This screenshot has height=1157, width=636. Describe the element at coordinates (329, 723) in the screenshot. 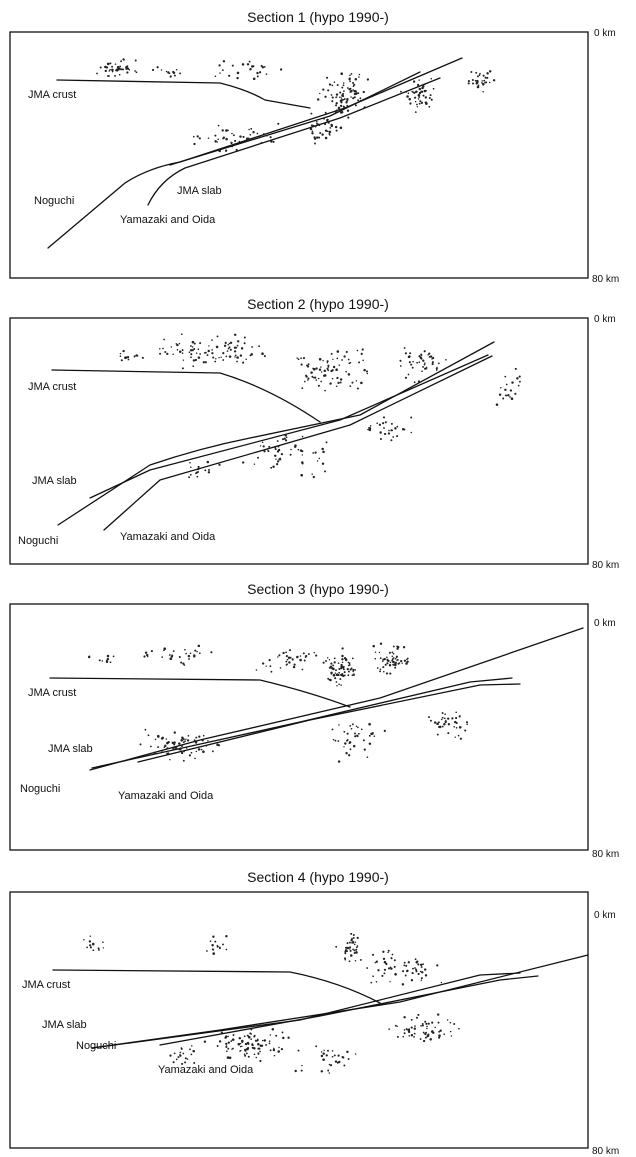

I see `yamazaki-oida-line` at that location.